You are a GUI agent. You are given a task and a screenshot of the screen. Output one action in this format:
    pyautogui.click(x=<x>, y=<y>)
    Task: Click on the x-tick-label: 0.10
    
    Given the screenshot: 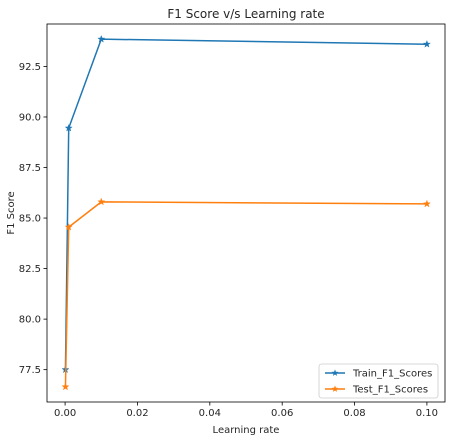 What is the action you would take?
    pyautogui.click(x=427, y=413)
    